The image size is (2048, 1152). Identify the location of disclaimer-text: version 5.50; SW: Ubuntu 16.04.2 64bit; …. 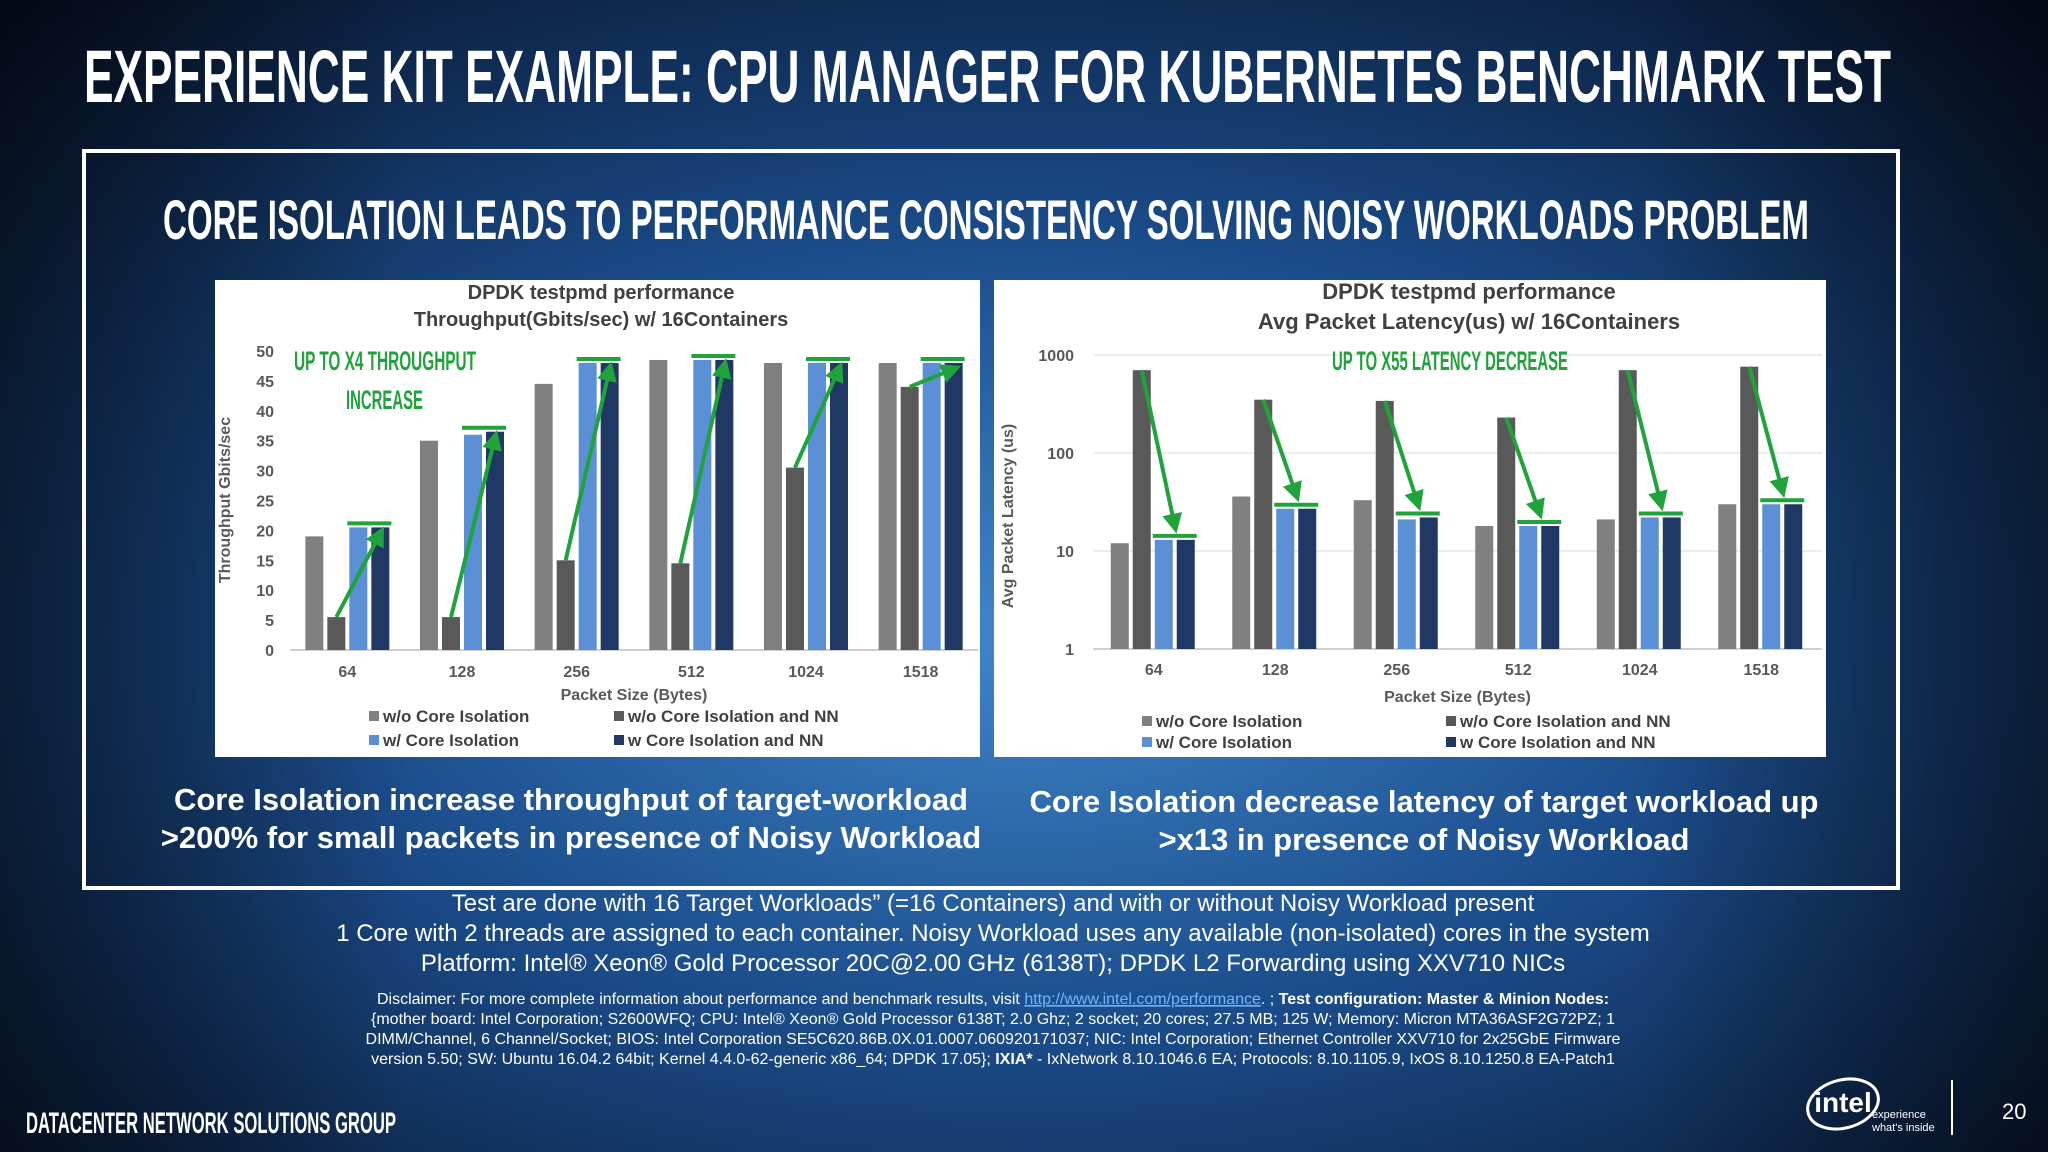
(683, 1059).